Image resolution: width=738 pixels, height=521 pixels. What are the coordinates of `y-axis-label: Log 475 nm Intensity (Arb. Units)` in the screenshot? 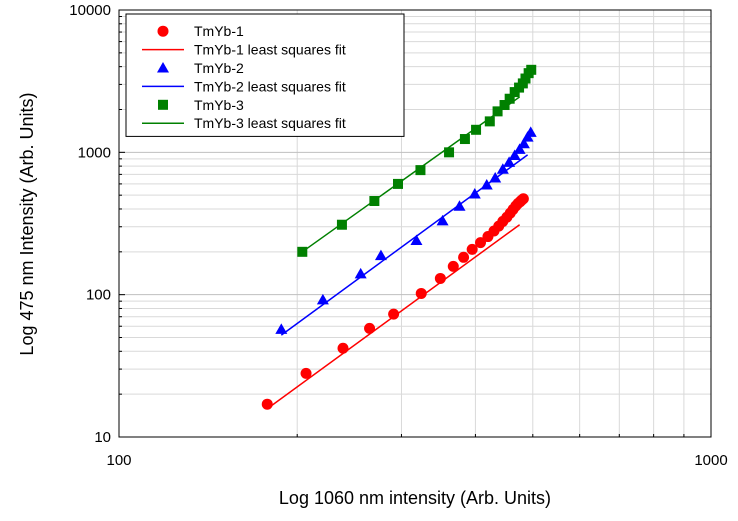 It's located at (27, 223).